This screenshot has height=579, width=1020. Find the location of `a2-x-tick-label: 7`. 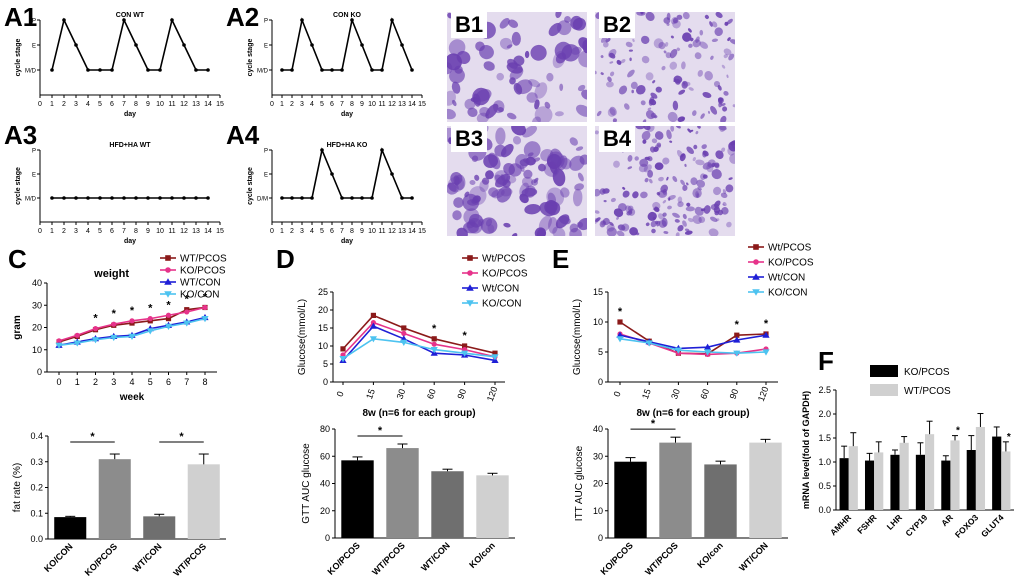

a2-x-tick-label: 7 is located at coordinates (342, 104).